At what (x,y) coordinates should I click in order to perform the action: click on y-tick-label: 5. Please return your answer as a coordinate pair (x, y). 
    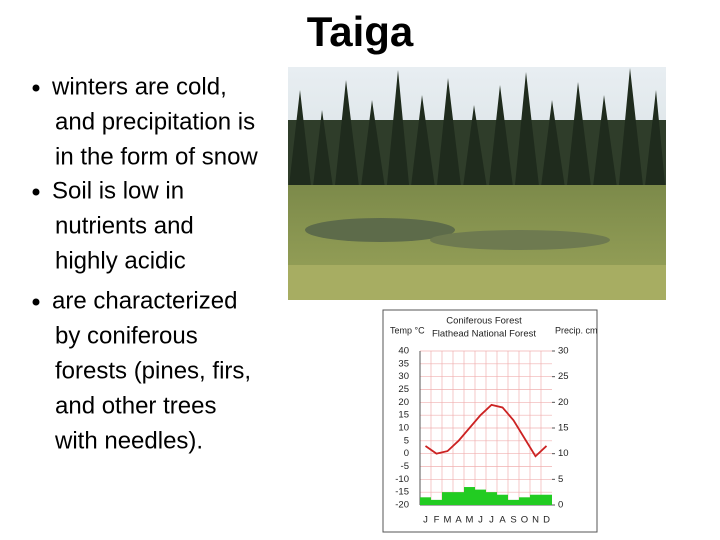
    Looking at the image, I should click on (406, 440).